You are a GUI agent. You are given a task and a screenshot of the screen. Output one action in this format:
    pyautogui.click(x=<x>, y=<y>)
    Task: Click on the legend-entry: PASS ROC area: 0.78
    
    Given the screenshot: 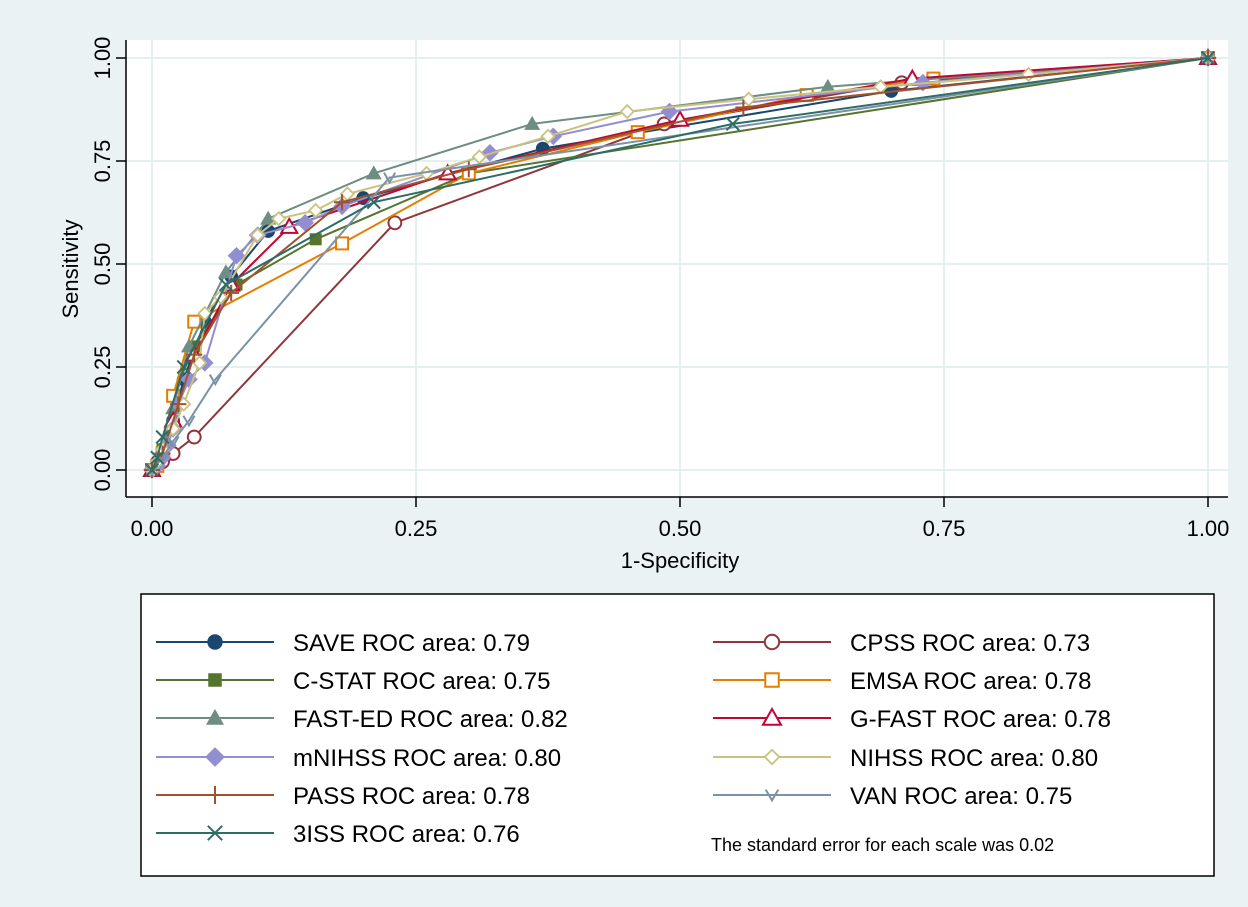 What is the action you would take?
    pyautogui.click(x=343, y=796)
    